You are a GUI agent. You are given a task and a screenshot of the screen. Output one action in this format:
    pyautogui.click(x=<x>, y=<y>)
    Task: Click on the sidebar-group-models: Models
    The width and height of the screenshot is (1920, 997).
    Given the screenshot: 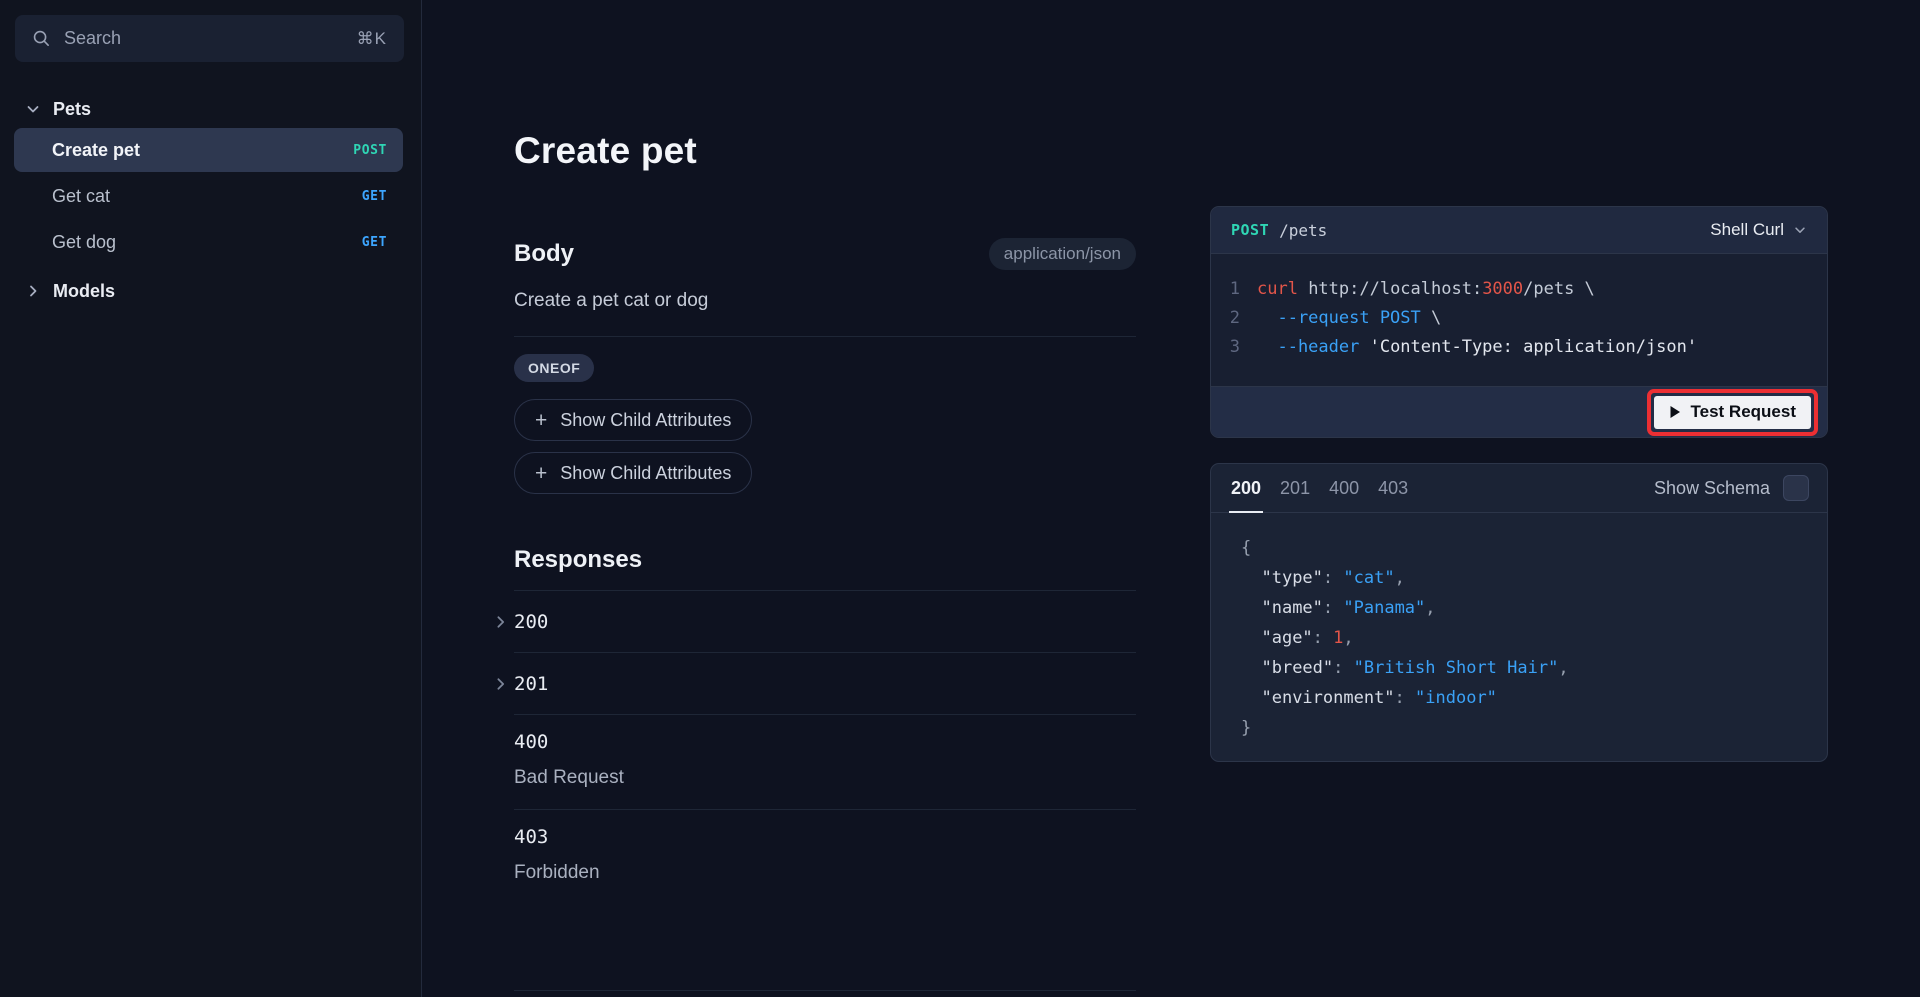 What is the action you would take?
    pyautogui.click(x=208, y=291)
    